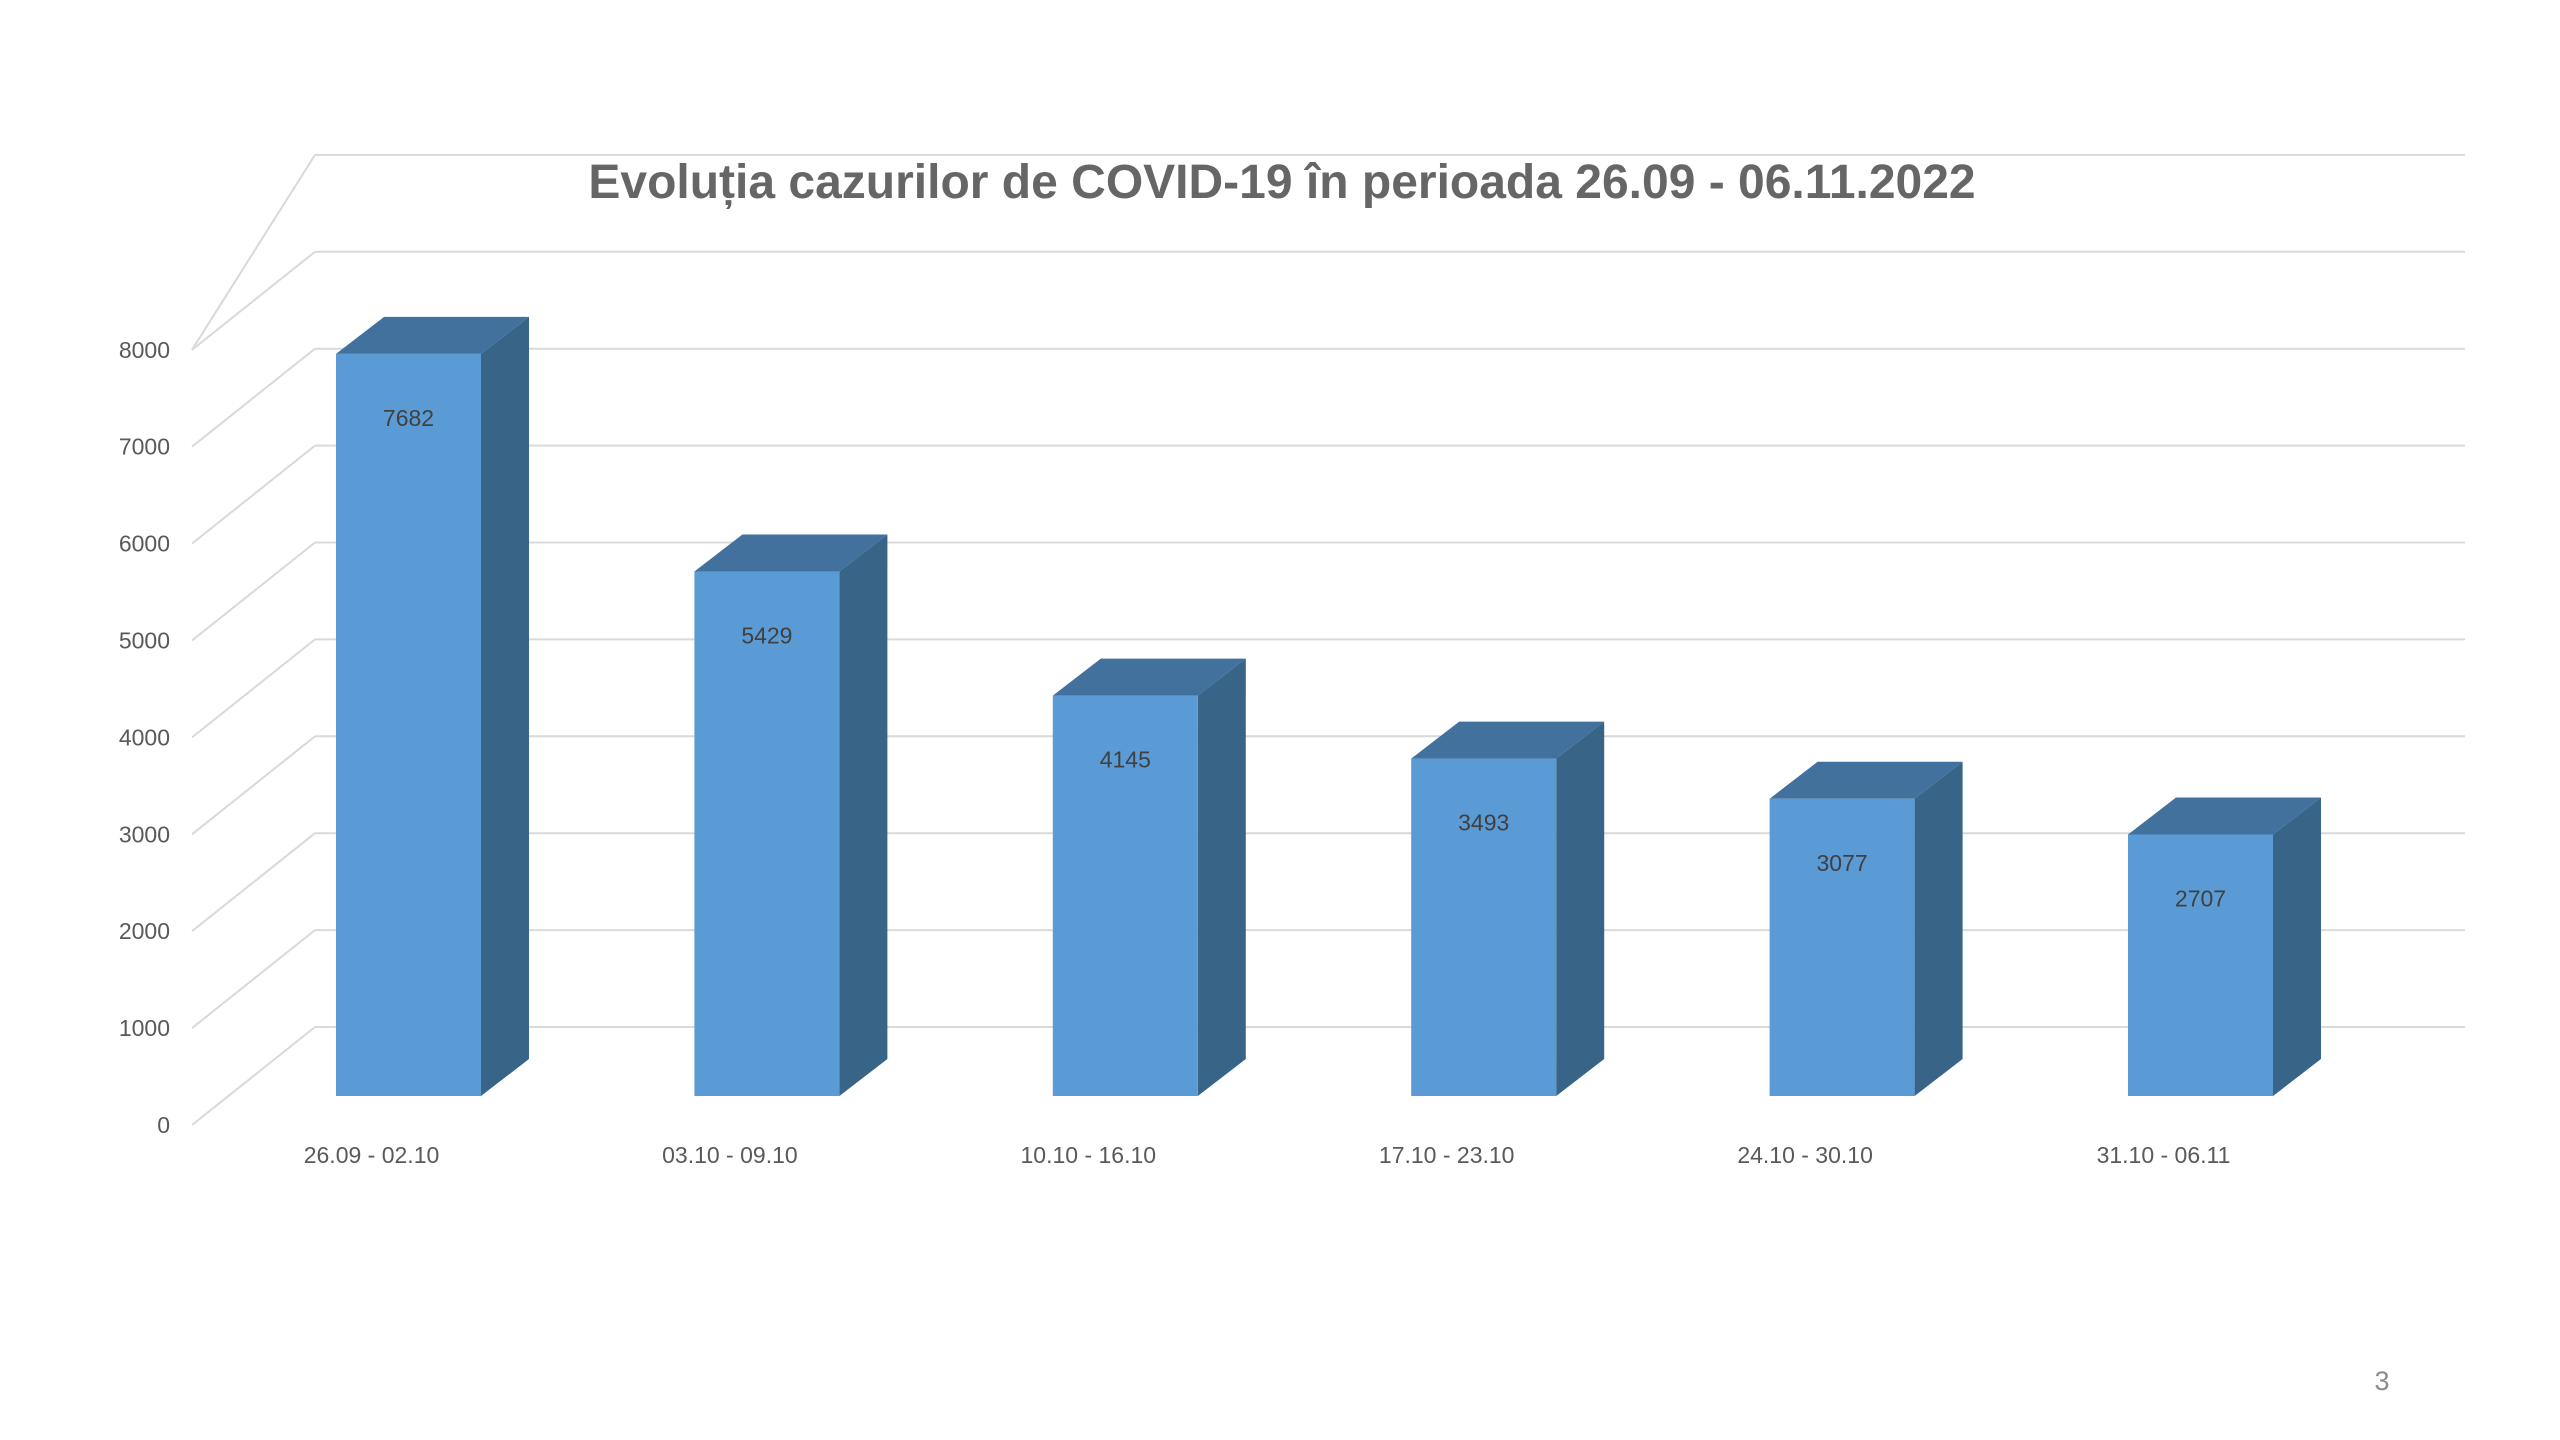 The image size is (2560, 1440). Describe the element at coordinates (1483, 823) in the screenshot. I see `data-label: 3493` at that location.